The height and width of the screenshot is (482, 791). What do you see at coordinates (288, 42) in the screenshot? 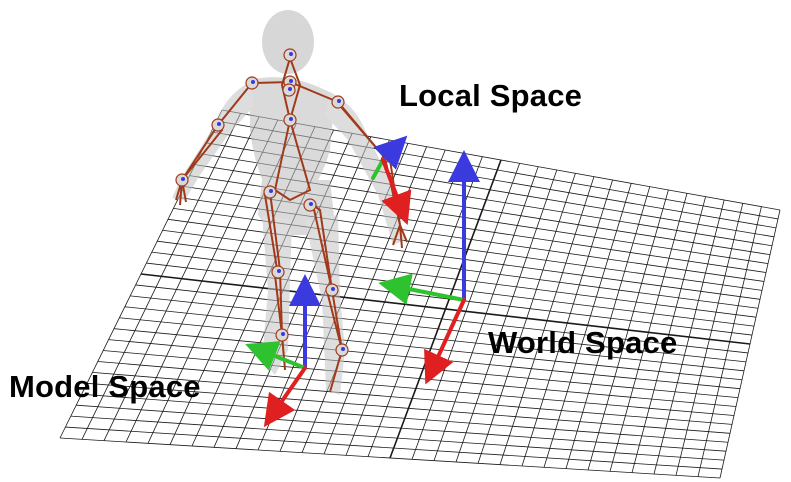
I see `character-head` at bounding box center [288, 42].